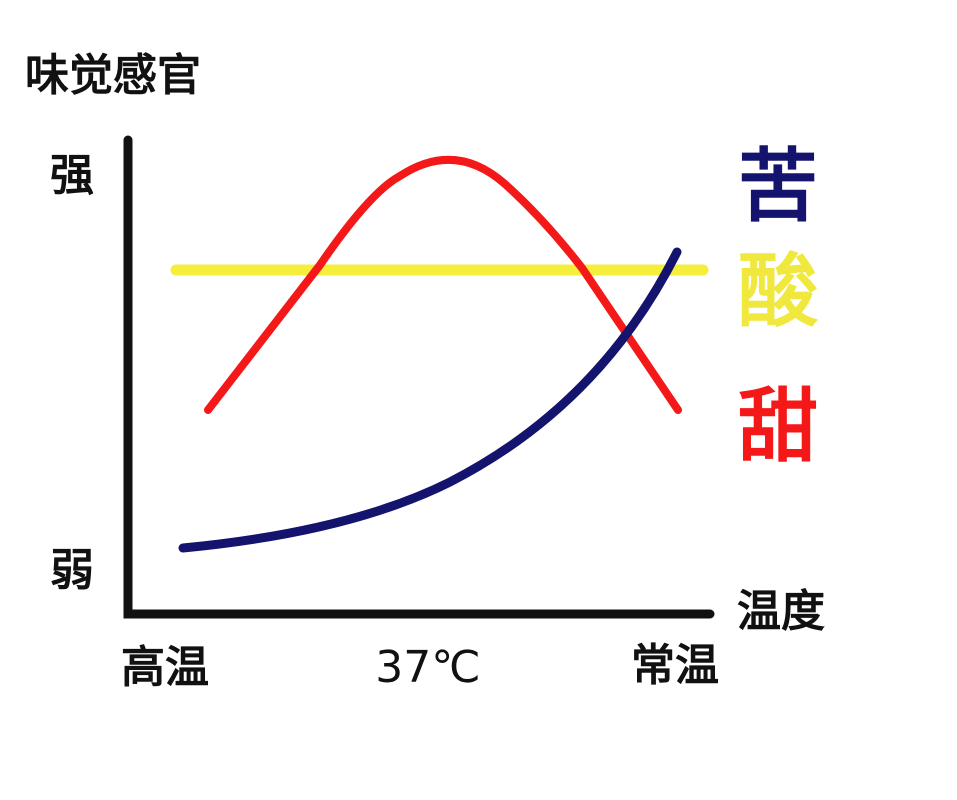 The width and height of the screenshot is (957, 800). I want to click on x-category-label: 高温, so click(165, 667).